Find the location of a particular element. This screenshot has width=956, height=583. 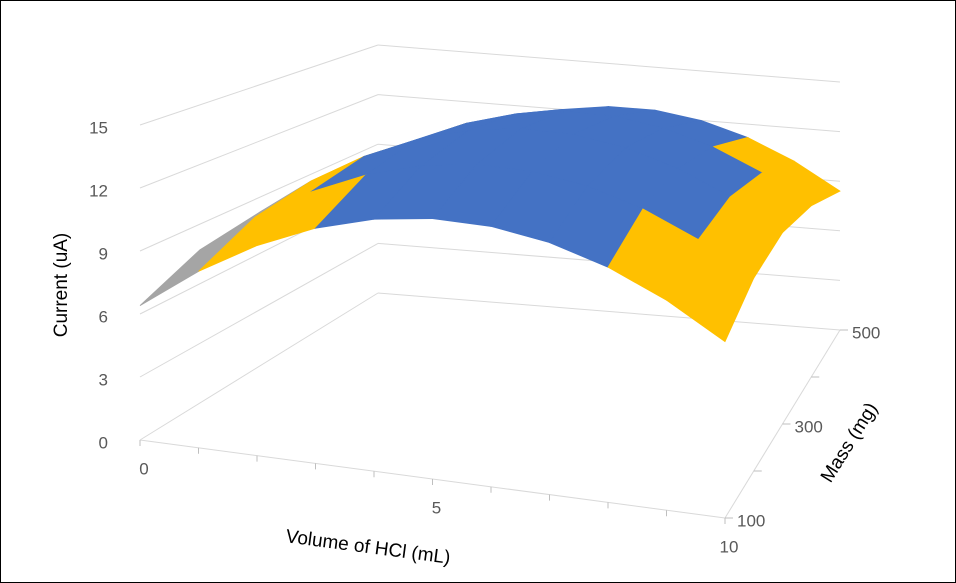

x-tick-label: 0 is located at coordinates (143, 468).